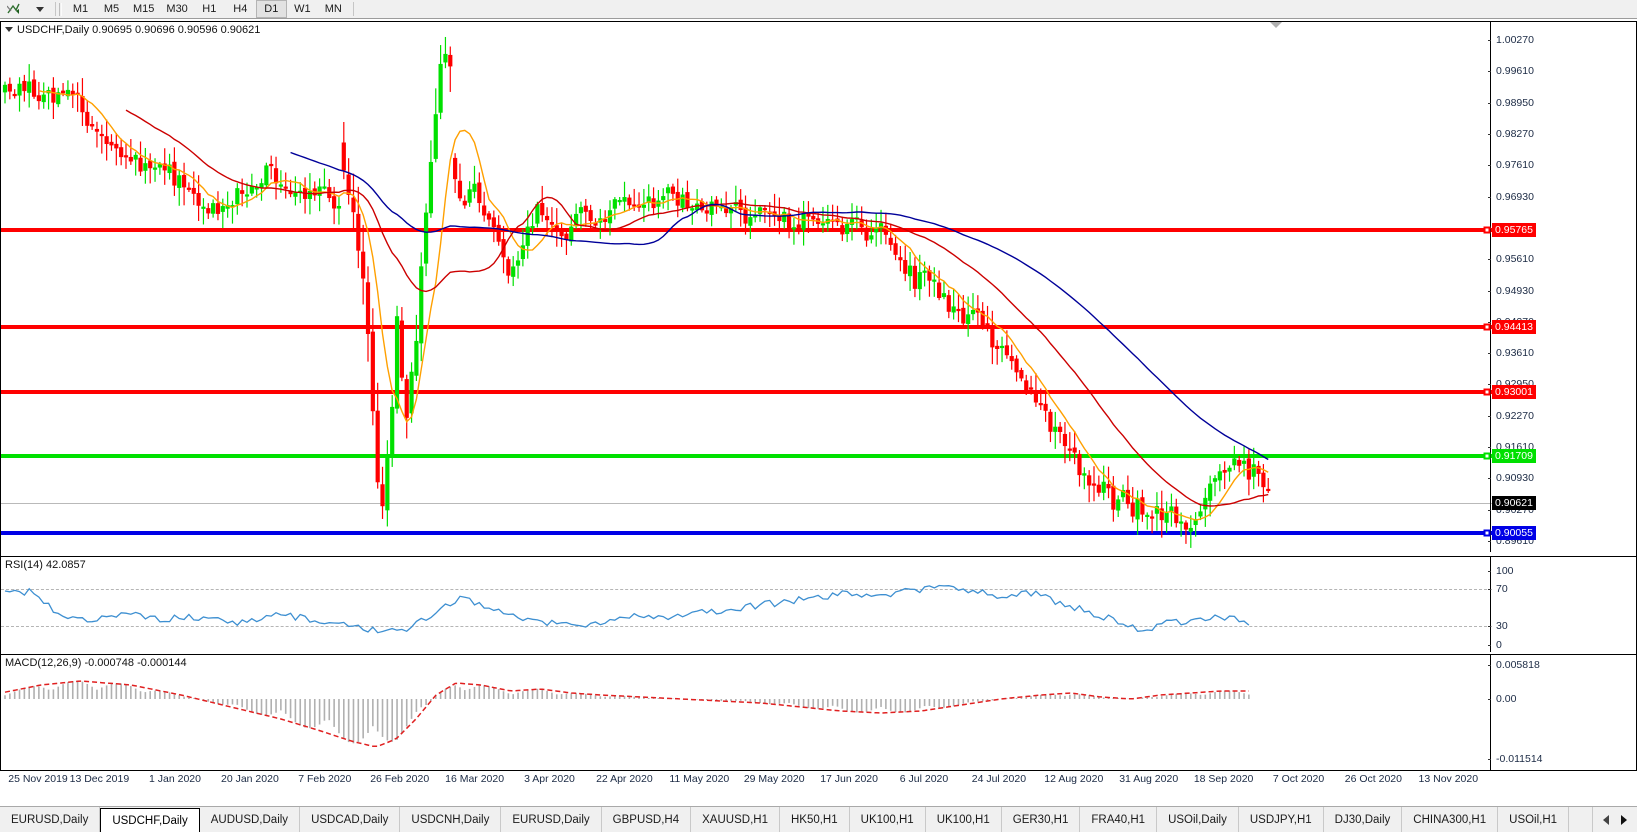 The height and width of the screenshot is (832, 1637). I want to click on chart-tab-4: USDCNH,Daily, so click(451, 819).